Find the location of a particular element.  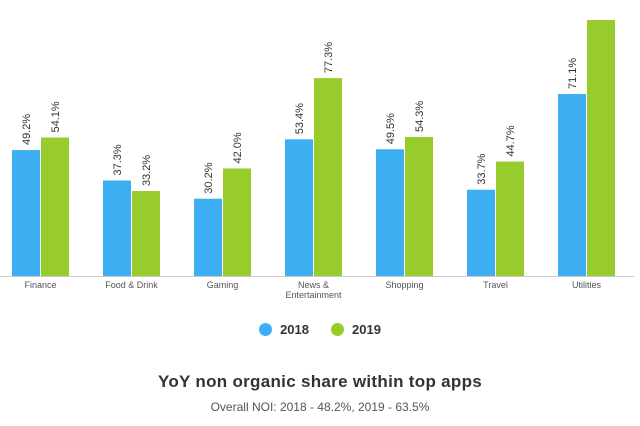

data-label-2019-5: 54.3% is located at coordinates (420, 116).